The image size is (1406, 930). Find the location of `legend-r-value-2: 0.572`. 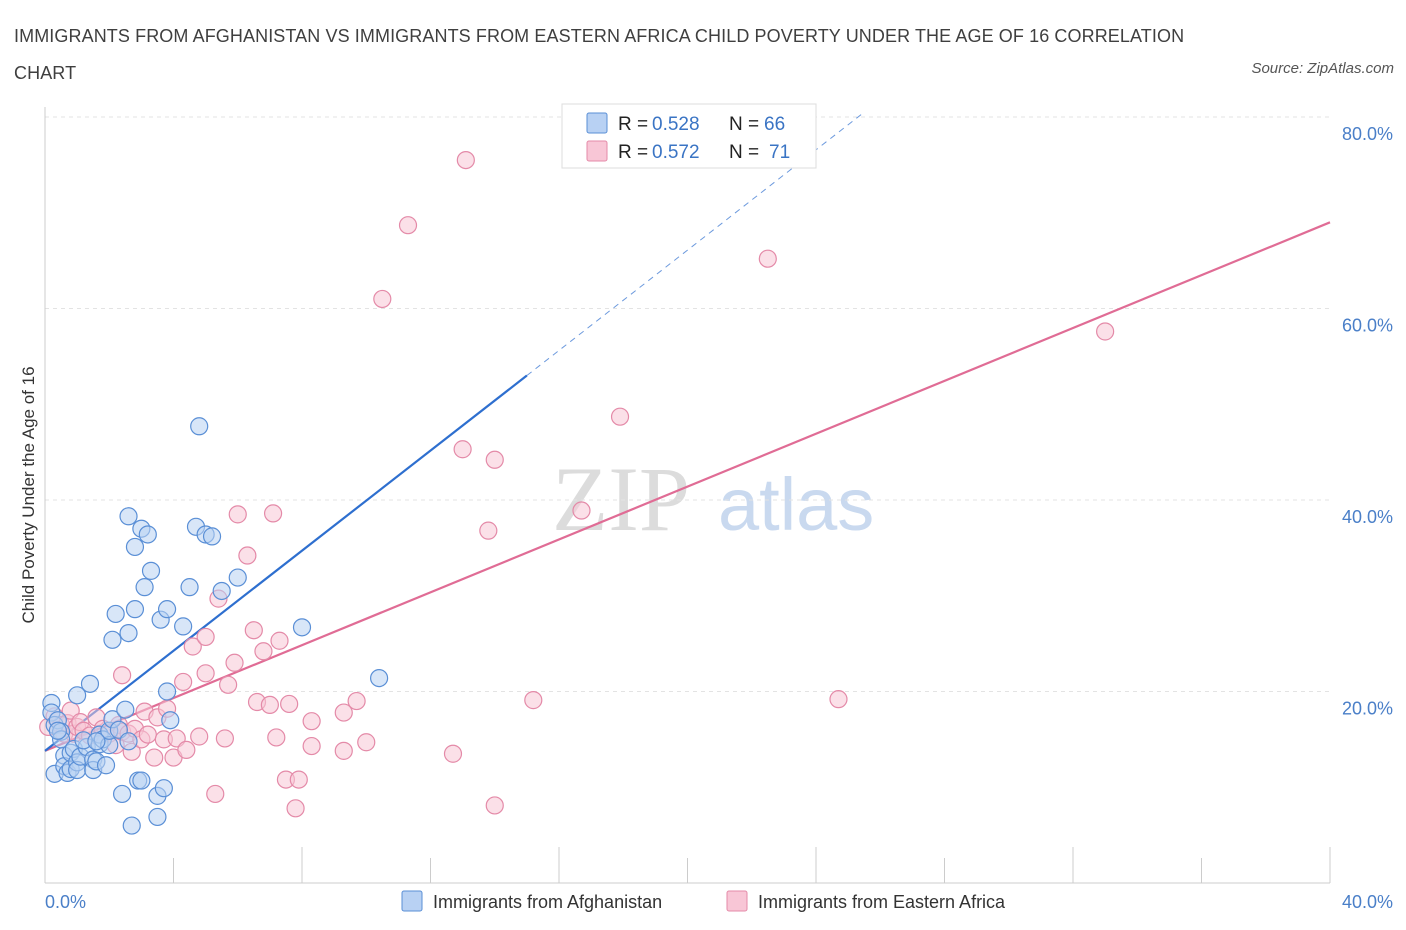

legend-r-value-2: 0.572 is located at coordinates (676, 152).